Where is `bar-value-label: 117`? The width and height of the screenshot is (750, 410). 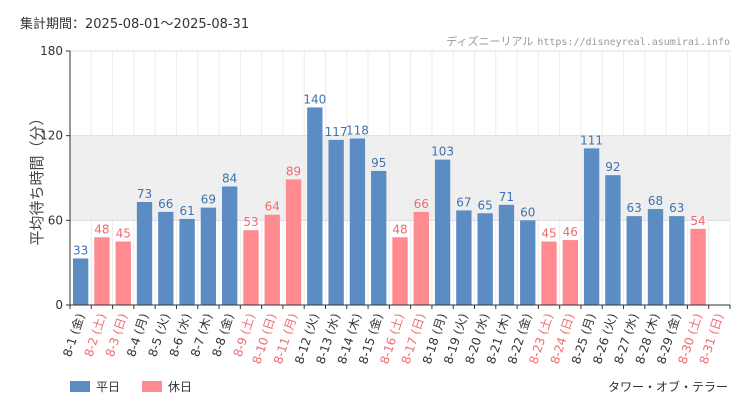
bar-value-label: 117 is located at coordinates (336, 132).